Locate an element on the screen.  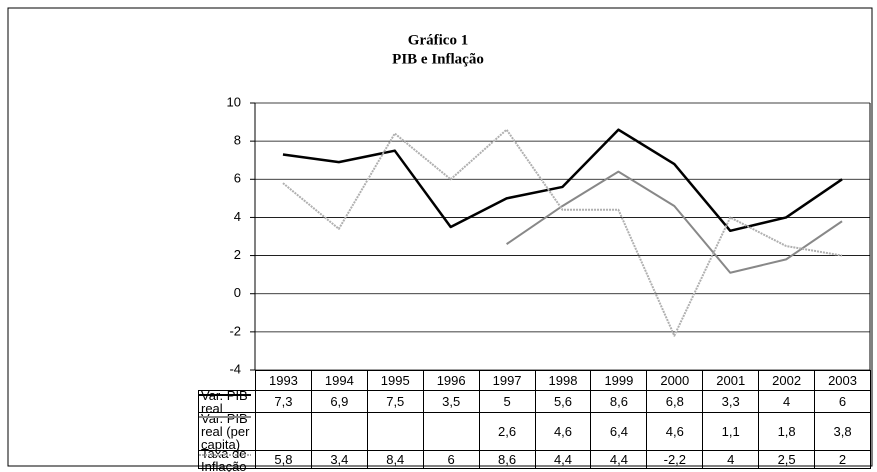
cell-text: 1996 is located at coordinates (451, 380).